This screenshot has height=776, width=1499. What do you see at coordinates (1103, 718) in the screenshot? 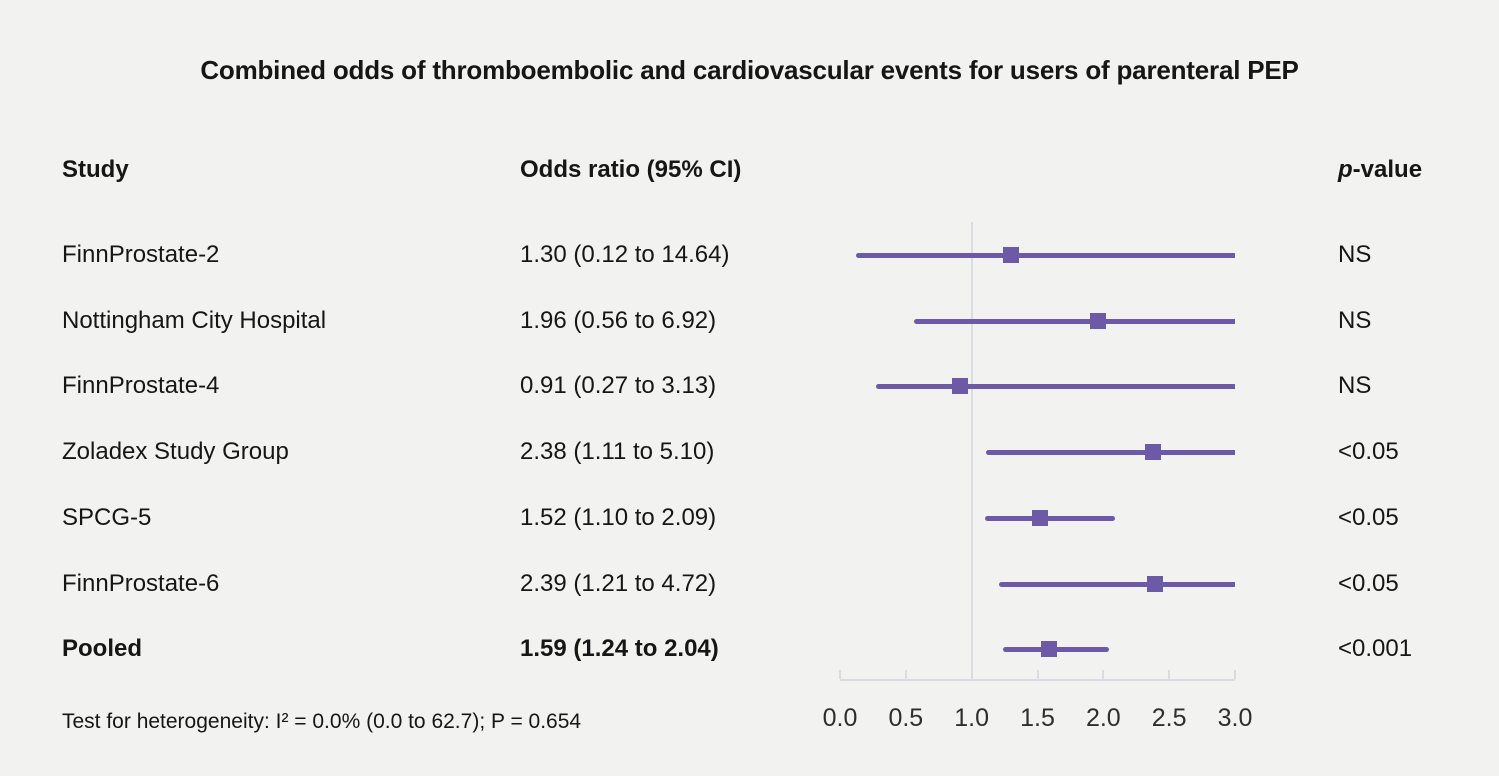
I see `x-axis-tick-label: 2.0` at bounding box center [1103, 718].